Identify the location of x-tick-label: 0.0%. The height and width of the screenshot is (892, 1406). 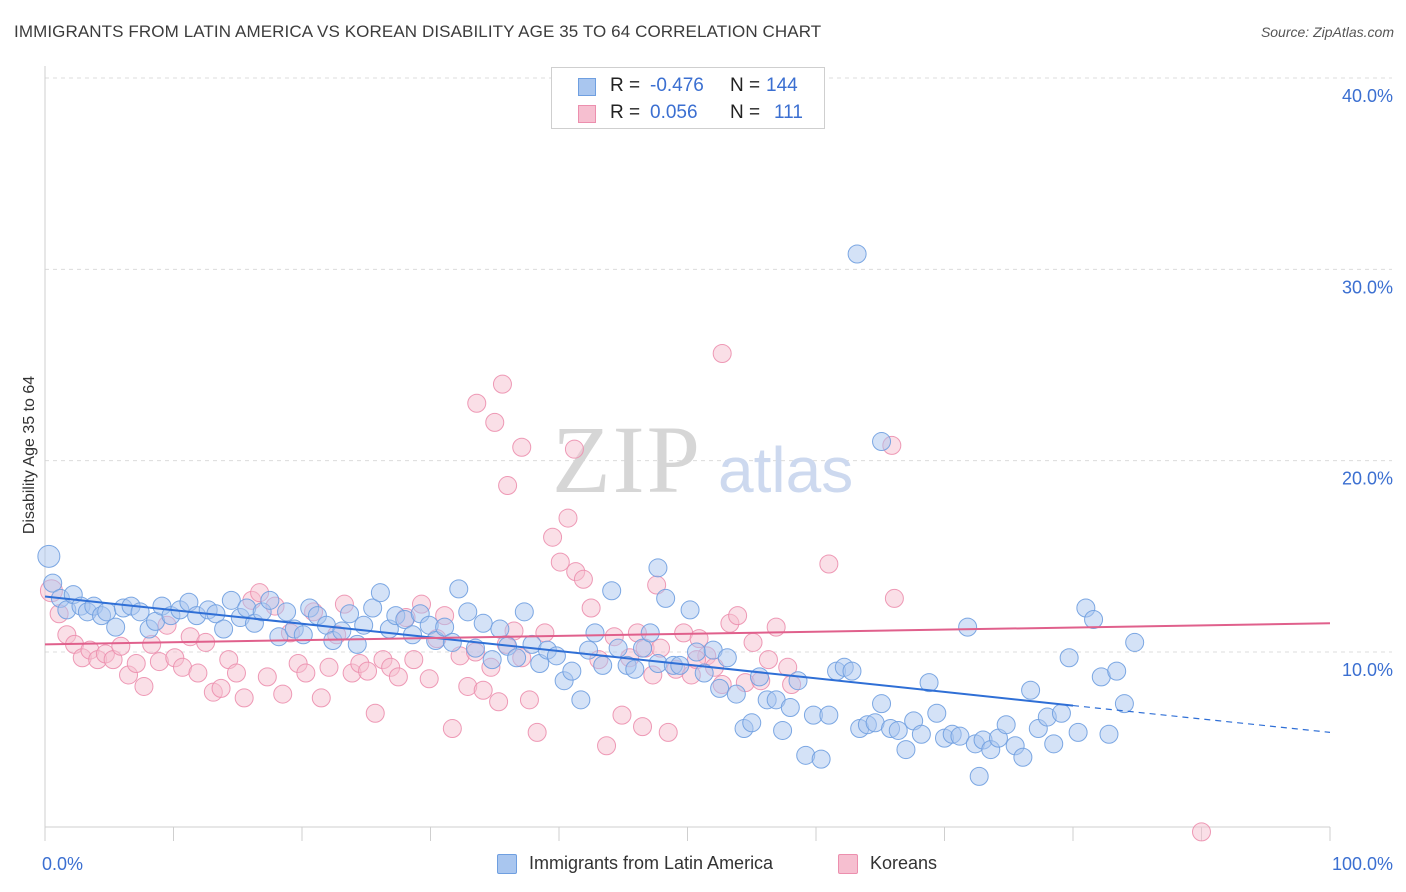
(62, 864).